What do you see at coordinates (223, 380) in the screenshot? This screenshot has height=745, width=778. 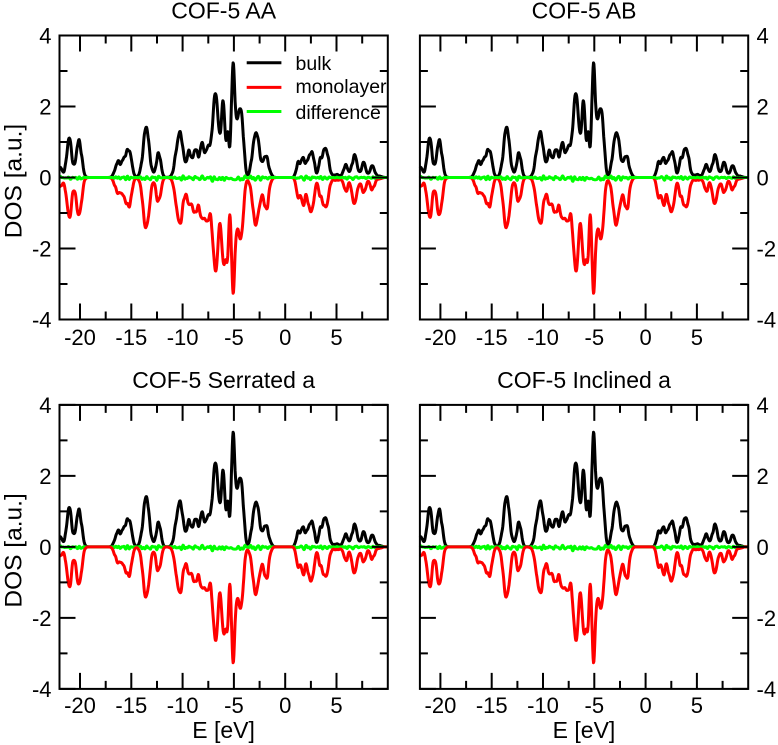 I see `svg-text: COF-5 Serrated a` at bounding box center [223, 380].